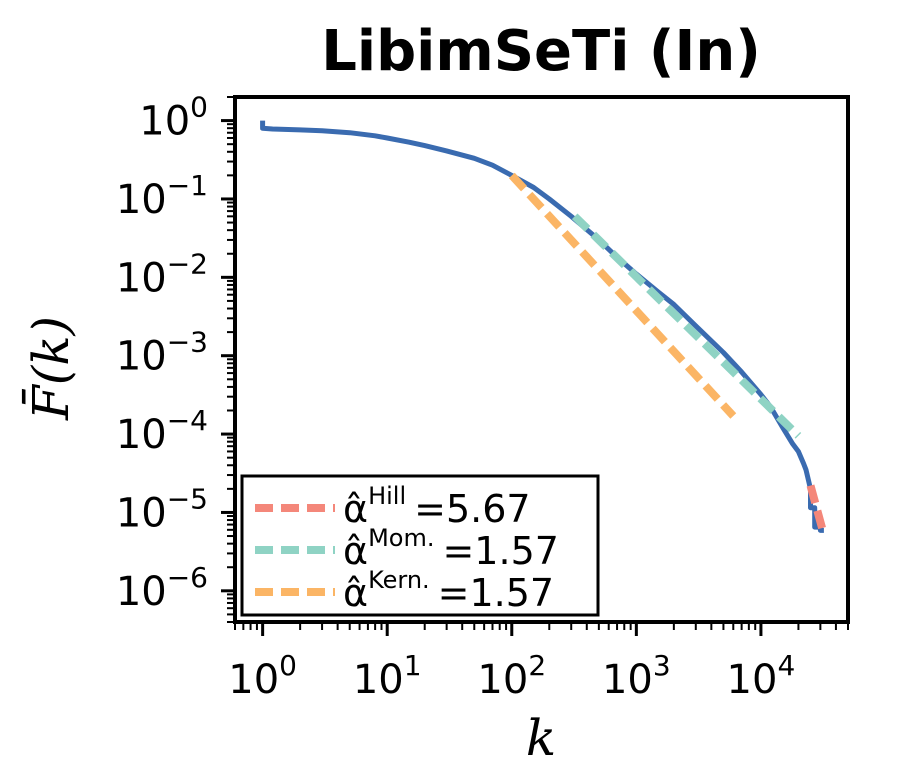  Describe the element at coordinates (162, 196) in the screenshot. I see `y-tick-label: 10⁻¹` at that location.